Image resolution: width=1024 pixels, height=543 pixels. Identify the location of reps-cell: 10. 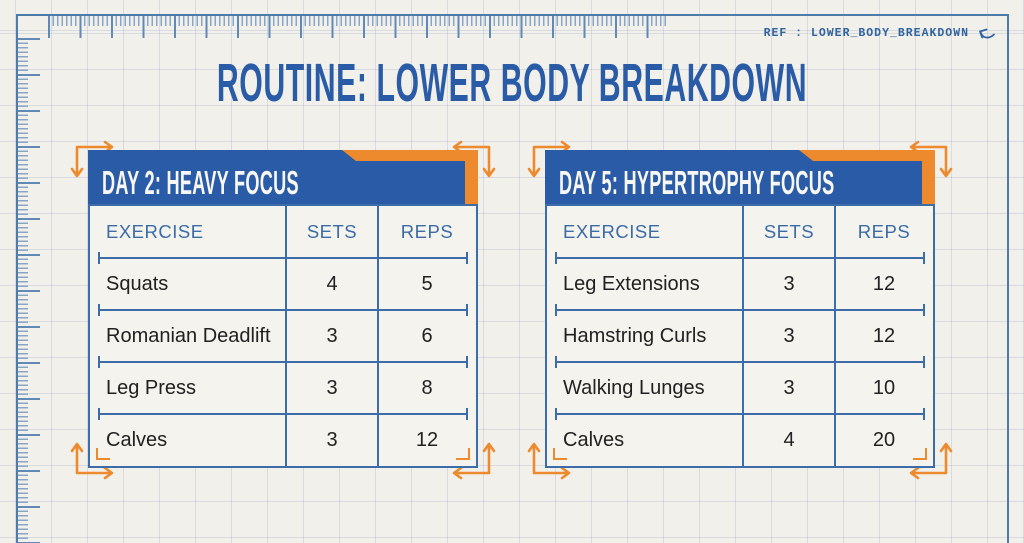
(884, 387).